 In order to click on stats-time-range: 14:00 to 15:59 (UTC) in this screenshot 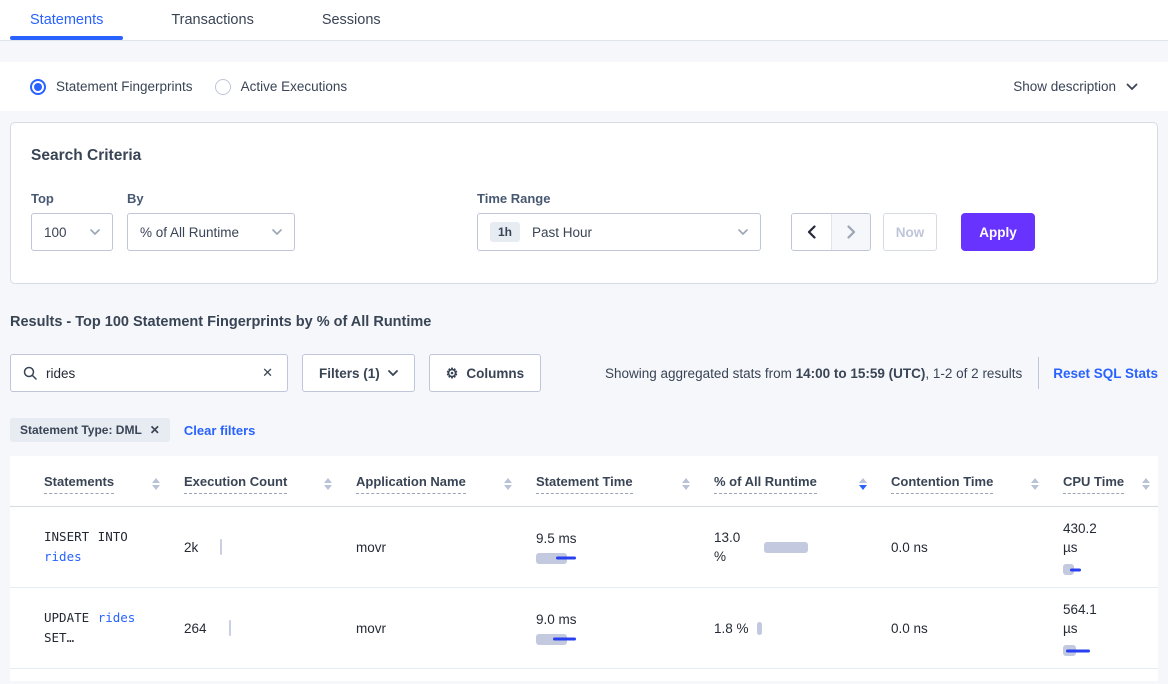, I will do `click(860, 373)`.